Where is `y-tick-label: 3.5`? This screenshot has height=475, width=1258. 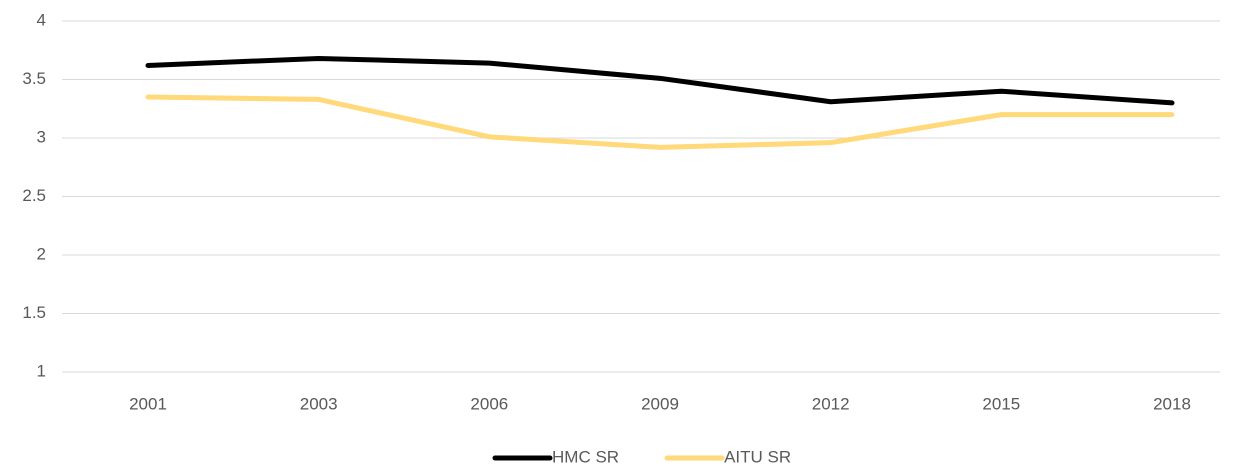
y-tick-label: 3.5 is located at coordinates (34, 78).